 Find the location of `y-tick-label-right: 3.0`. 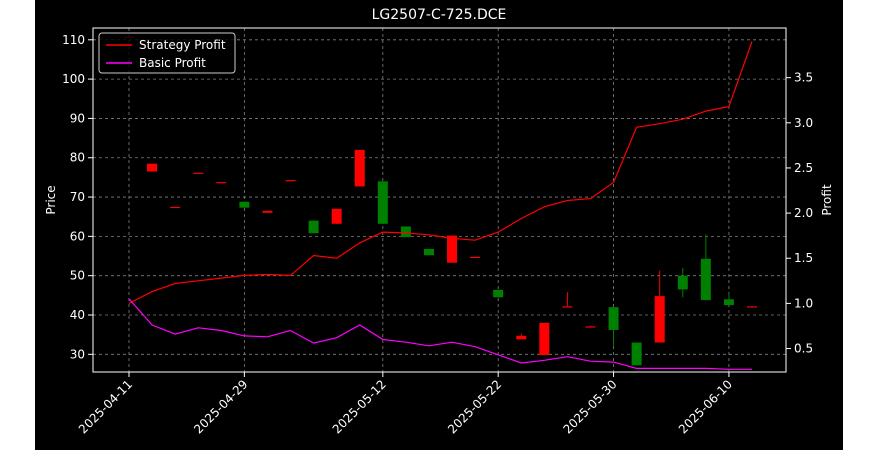

y-tick-label-right: 3.0 is located at coordinates (803, 123).